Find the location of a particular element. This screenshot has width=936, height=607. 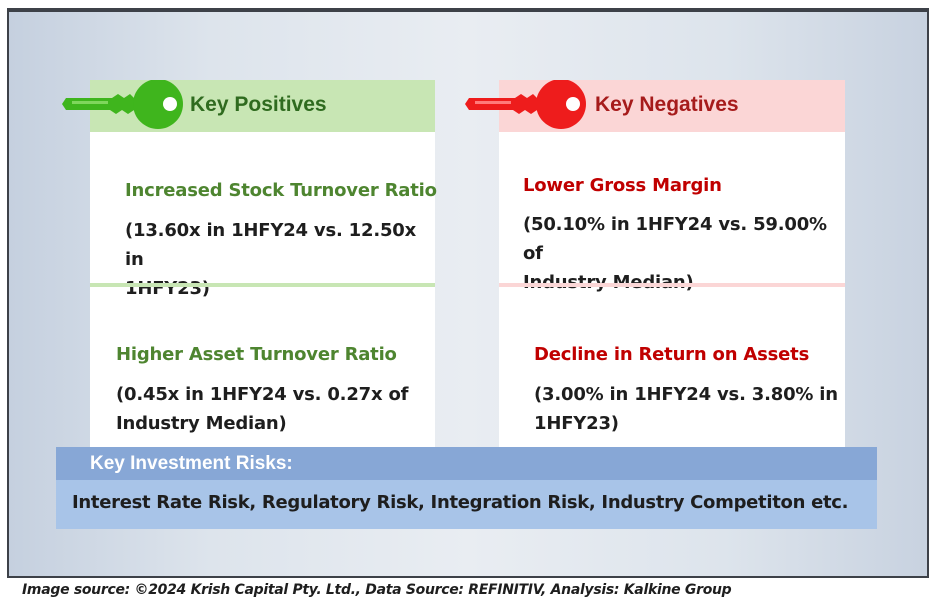

key-negatives-title: Key Negatives is located at coordinates (667, 104).